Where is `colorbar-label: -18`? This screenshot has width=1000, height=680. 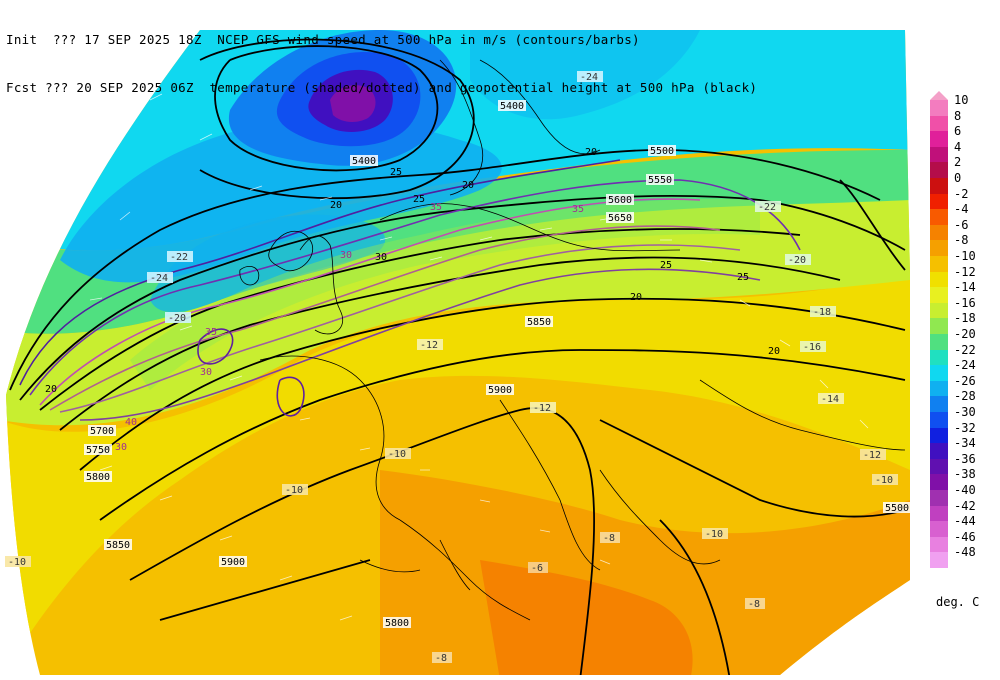
colorbar-label: -18 is located at coordinates (965, 318).